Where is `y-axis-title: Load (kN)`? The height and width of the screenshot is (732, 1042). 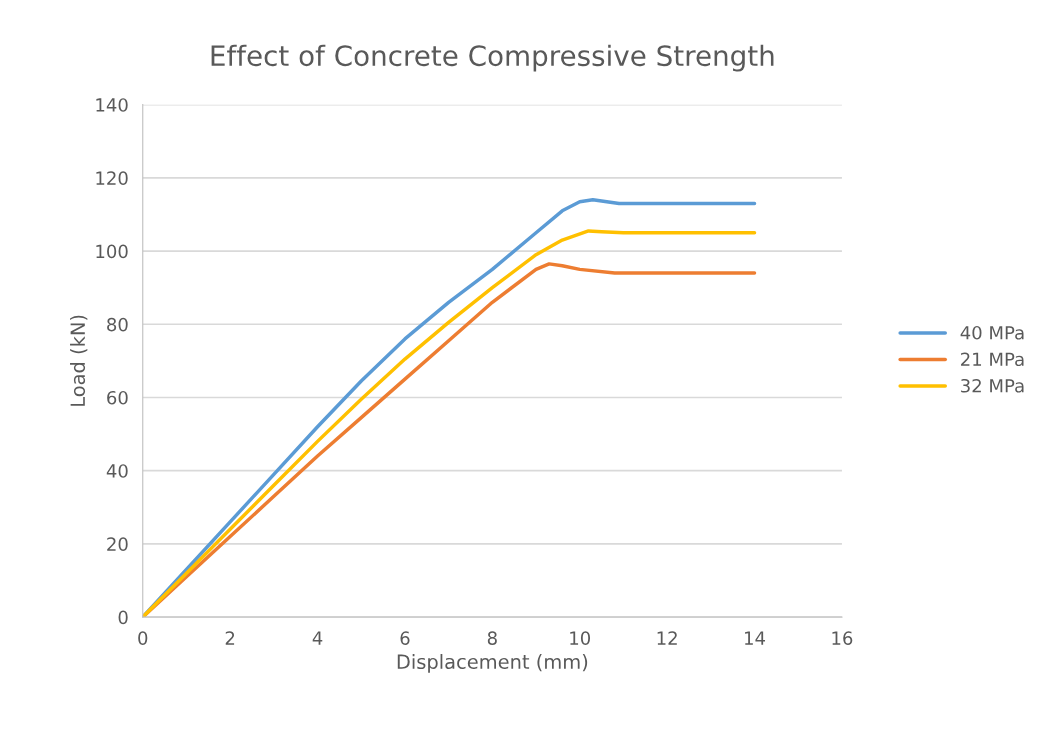 y-axis-title: Load (kN) is located at coordinates (79, 360).